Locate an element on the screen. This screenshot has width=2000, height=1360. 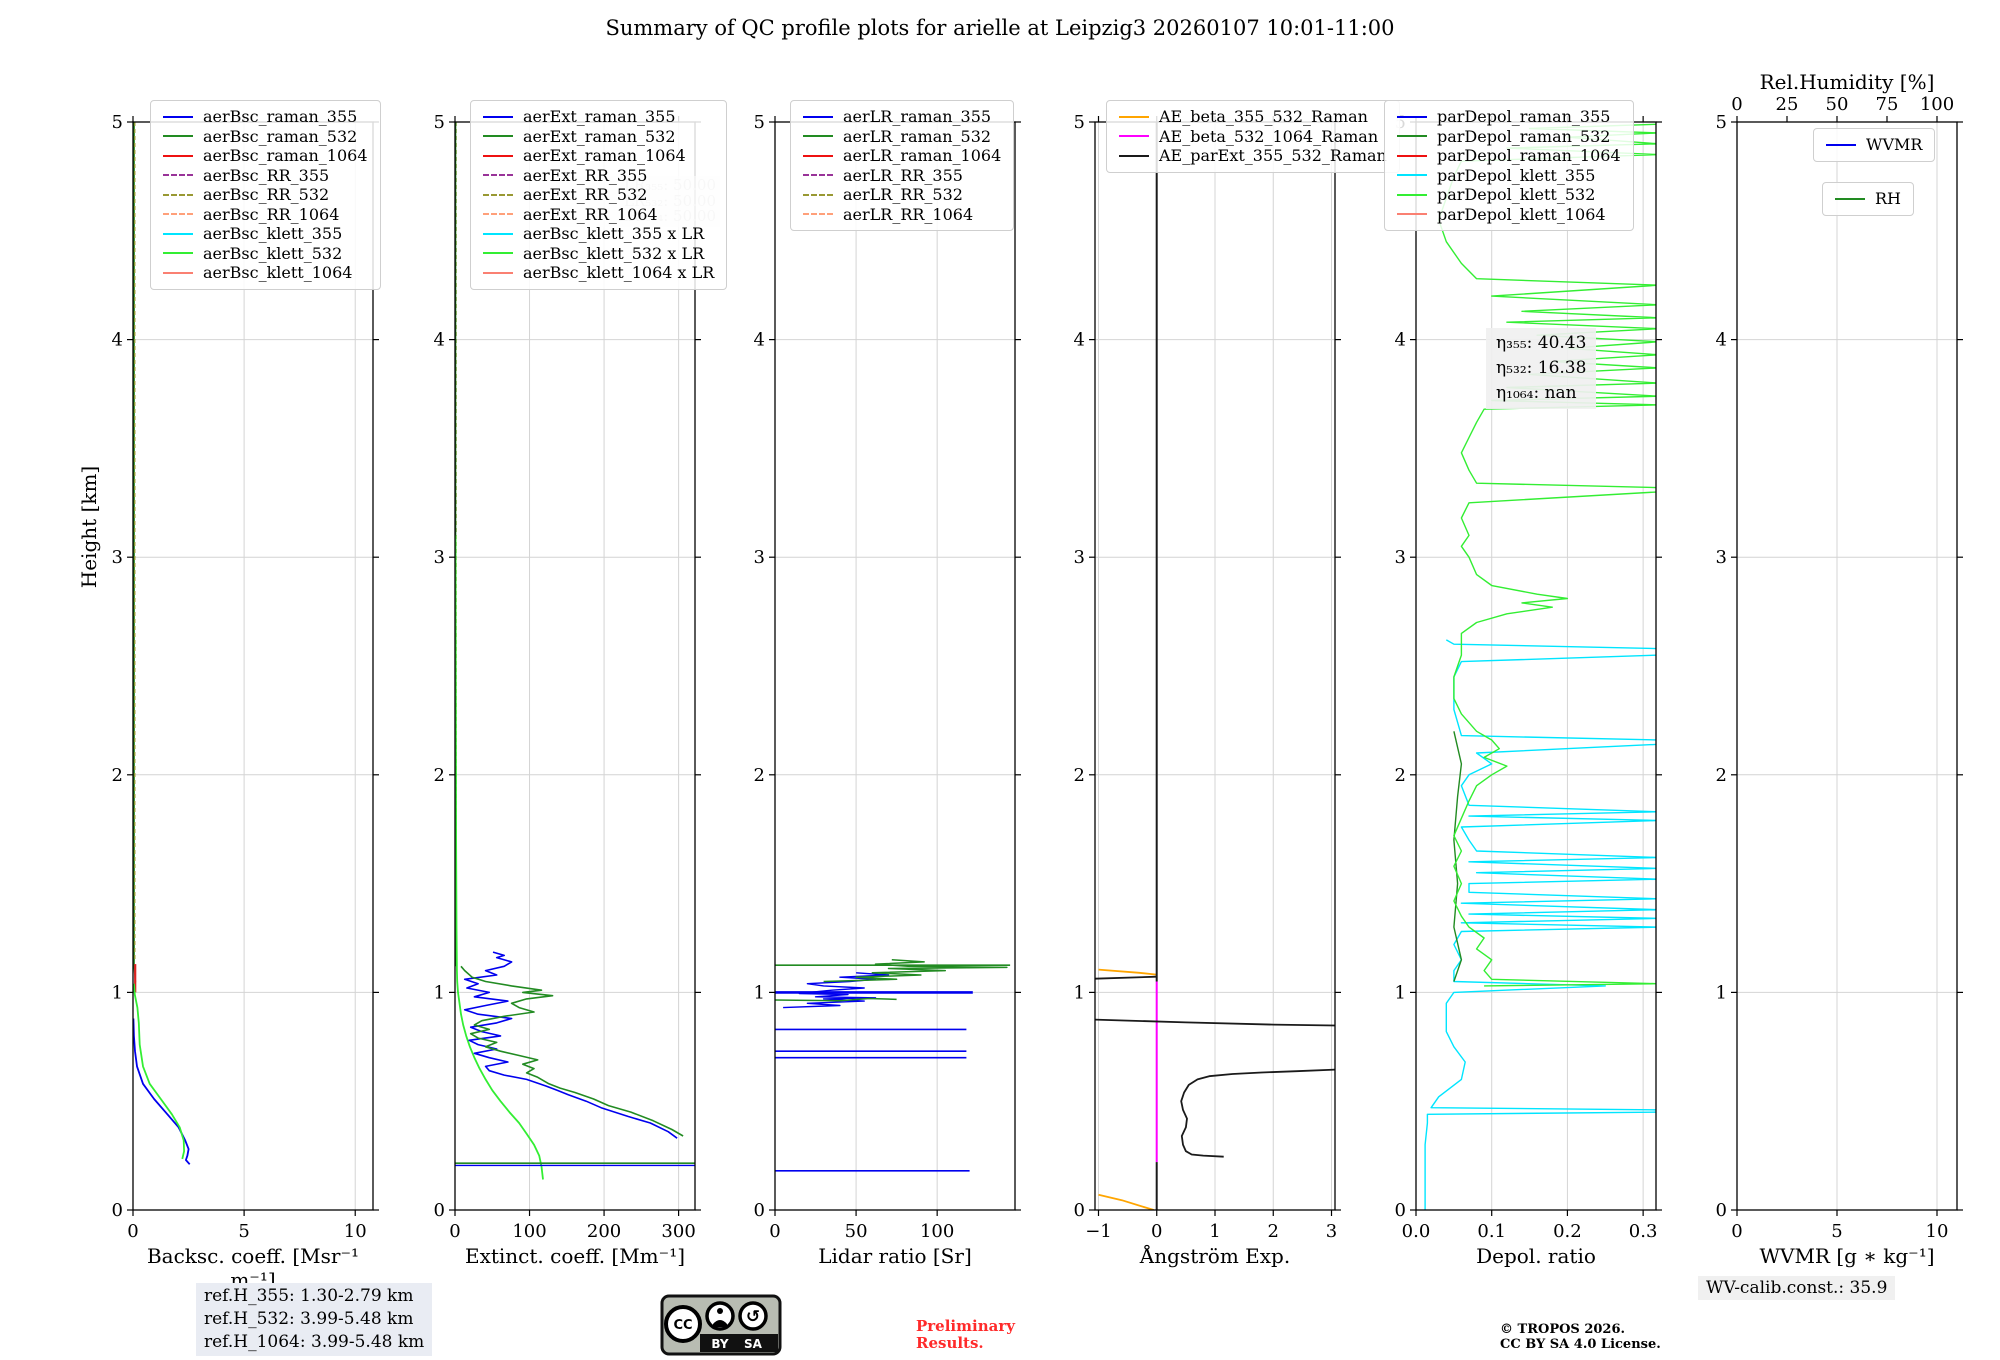
x-tick-label: 300 is located at coordinates (678, 1231).